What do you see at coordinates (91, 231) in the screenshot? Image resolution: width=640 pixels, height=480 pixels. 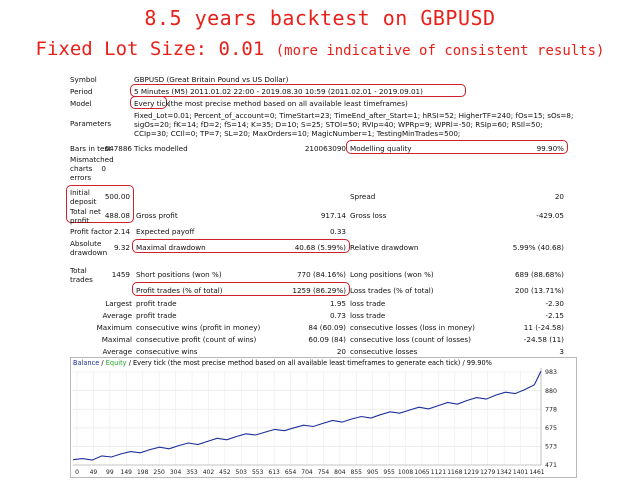 I see `profit-factor-label: Profit factor` at bounding box center [91, 231].